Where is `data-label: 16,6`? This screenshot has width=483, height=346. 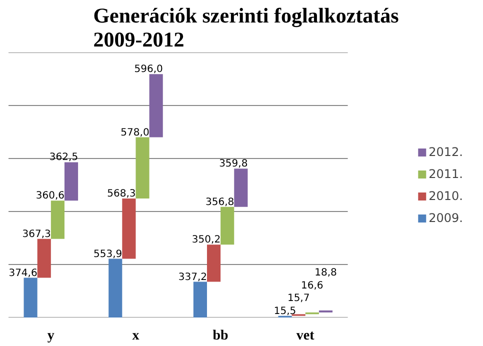 data-label: 16,6 is located at coordinates (312, 286).